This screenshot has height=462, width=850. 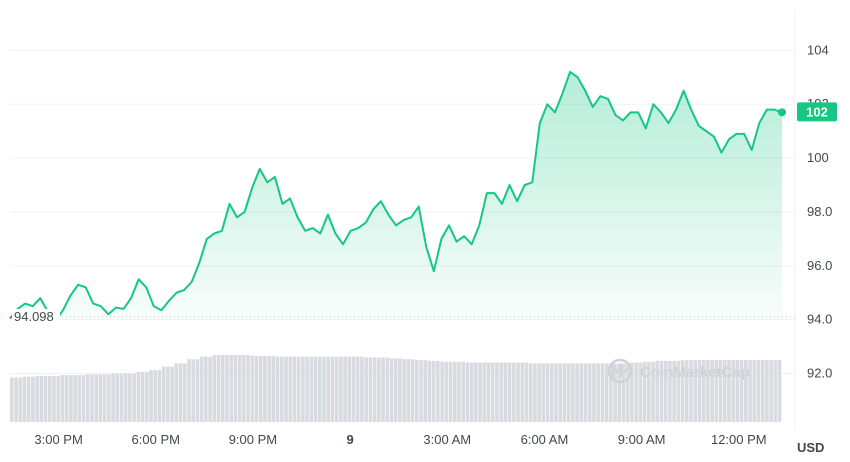 I want to click on y-tick-label: 96.0, so click(x=819, y=265).